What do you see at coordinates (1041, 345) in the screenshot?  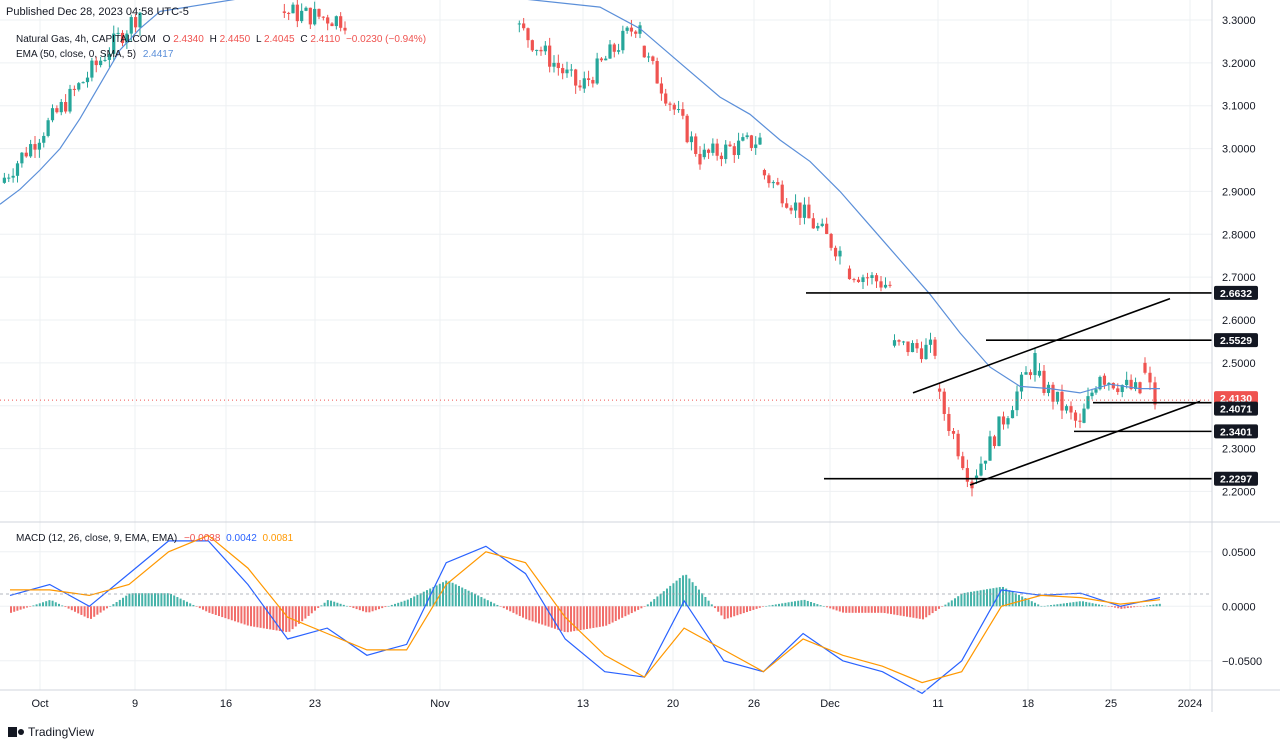 I see `channel-upper-line` at bounding box center [1041, 345].